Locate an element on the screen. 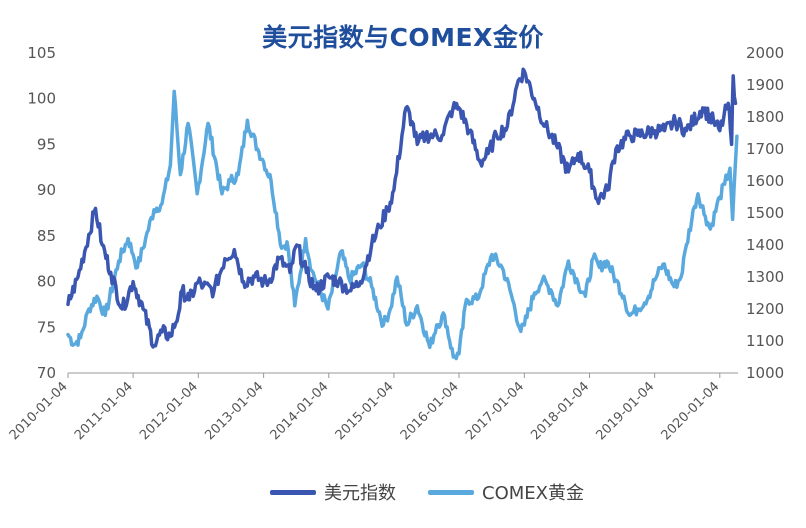 The width and height of the screenshot is (806, 528). y-right-tick-label: 1600 is located at coordinates (765, 181).